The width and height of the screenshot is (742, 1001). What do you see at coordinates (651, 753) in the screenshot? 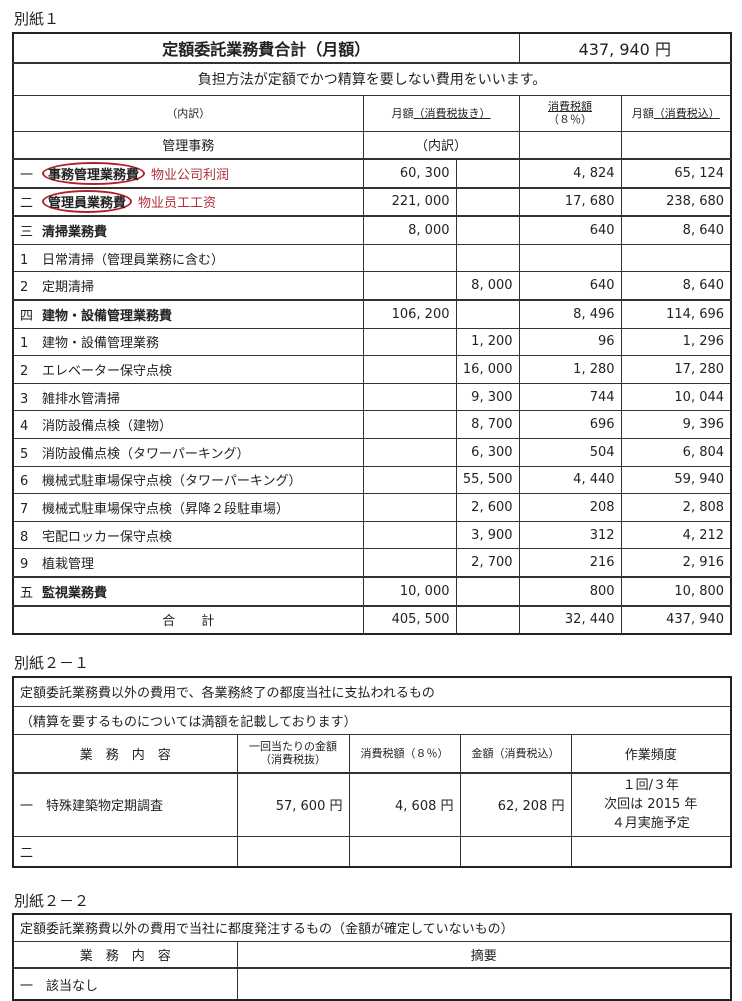
I see `header-frequency: 作業頻度` at bounding box center [651, 753].